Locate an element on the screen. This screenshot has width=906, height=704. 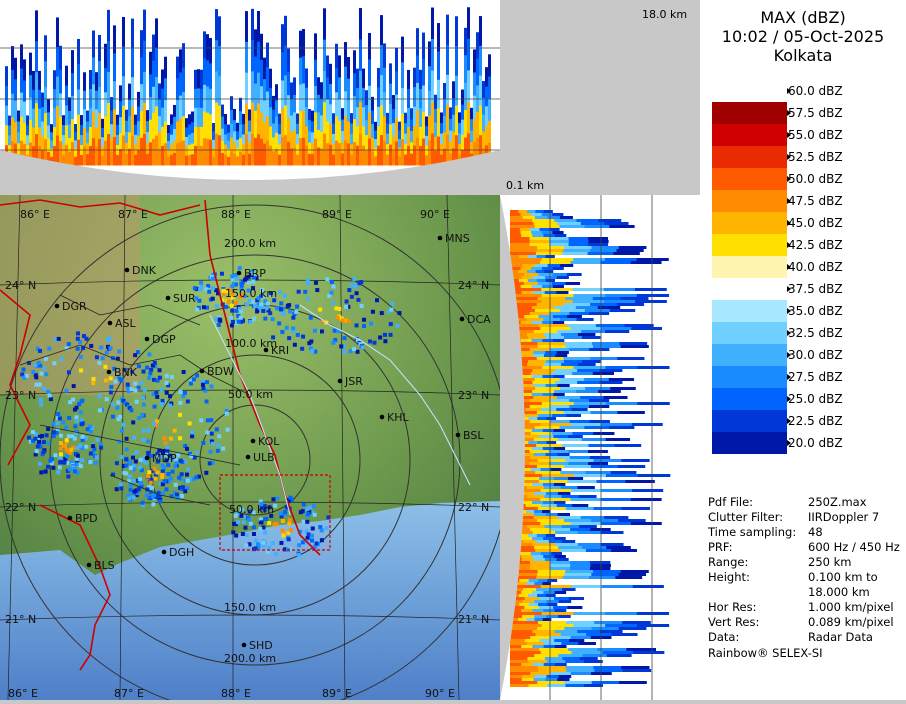
lon-label: 90° E is located at coordinates (435, 214).